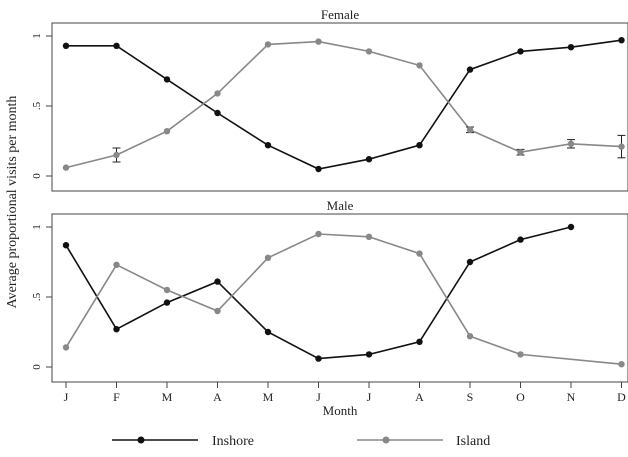 The width and height of the screenshot is (628, 457). What do you see at coordinates (301, 441) in the screenshot?
I see `legend: Inshore Island` at bounding box center [301, 441].